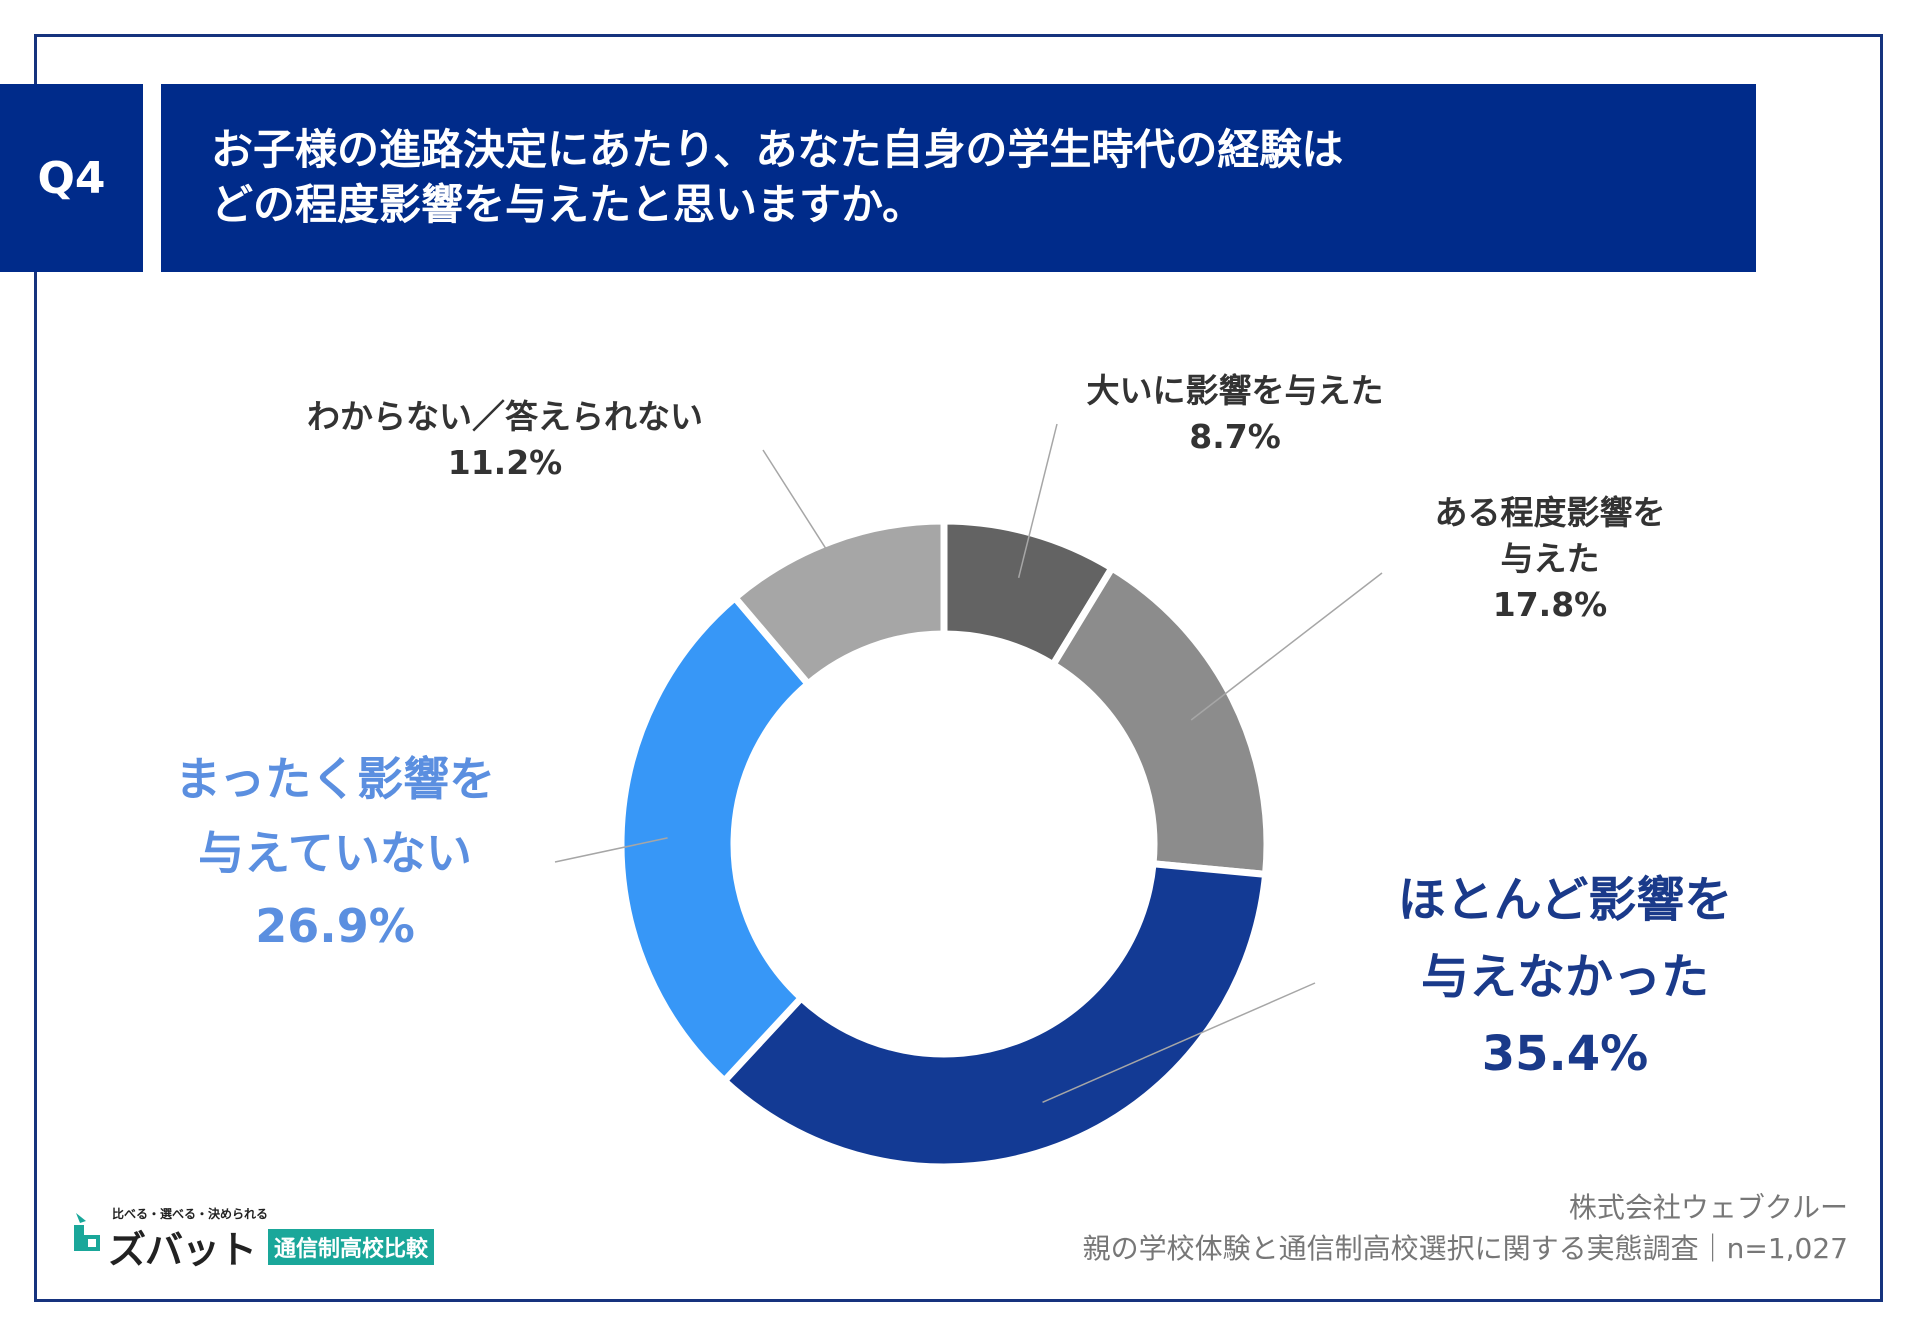 This screenshot has height=1329, width=1920. What do you see at coordinates (1550, 605) in the screenshot?
I see `slice-value-label: 17.8%` at bounding box center [1550, 605].